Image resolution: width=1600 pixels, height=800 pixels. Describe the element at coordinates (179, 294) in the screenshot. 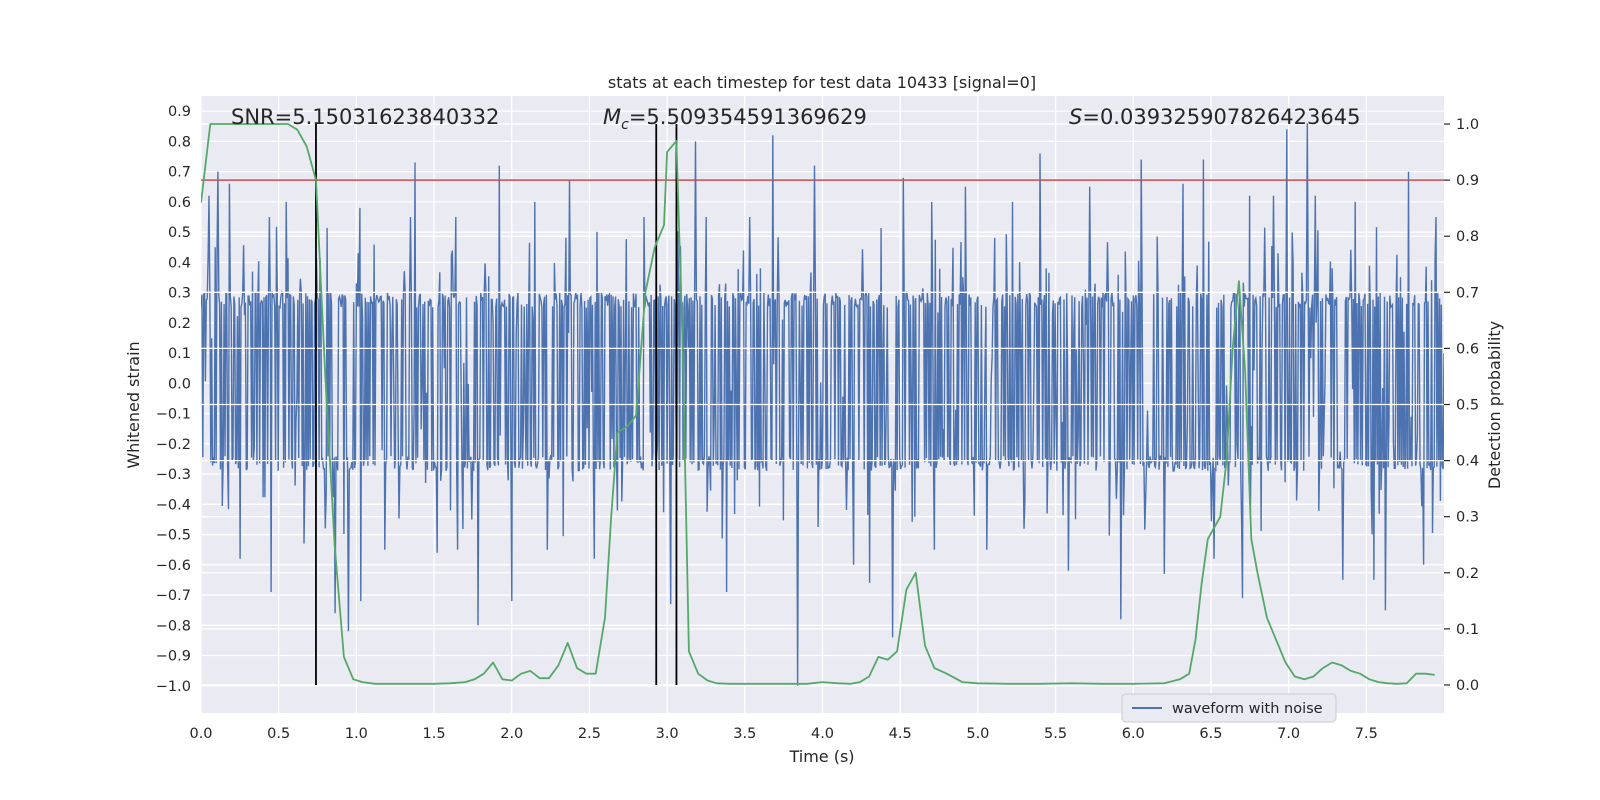

I see `y-tick-label: 0.3` at that location.